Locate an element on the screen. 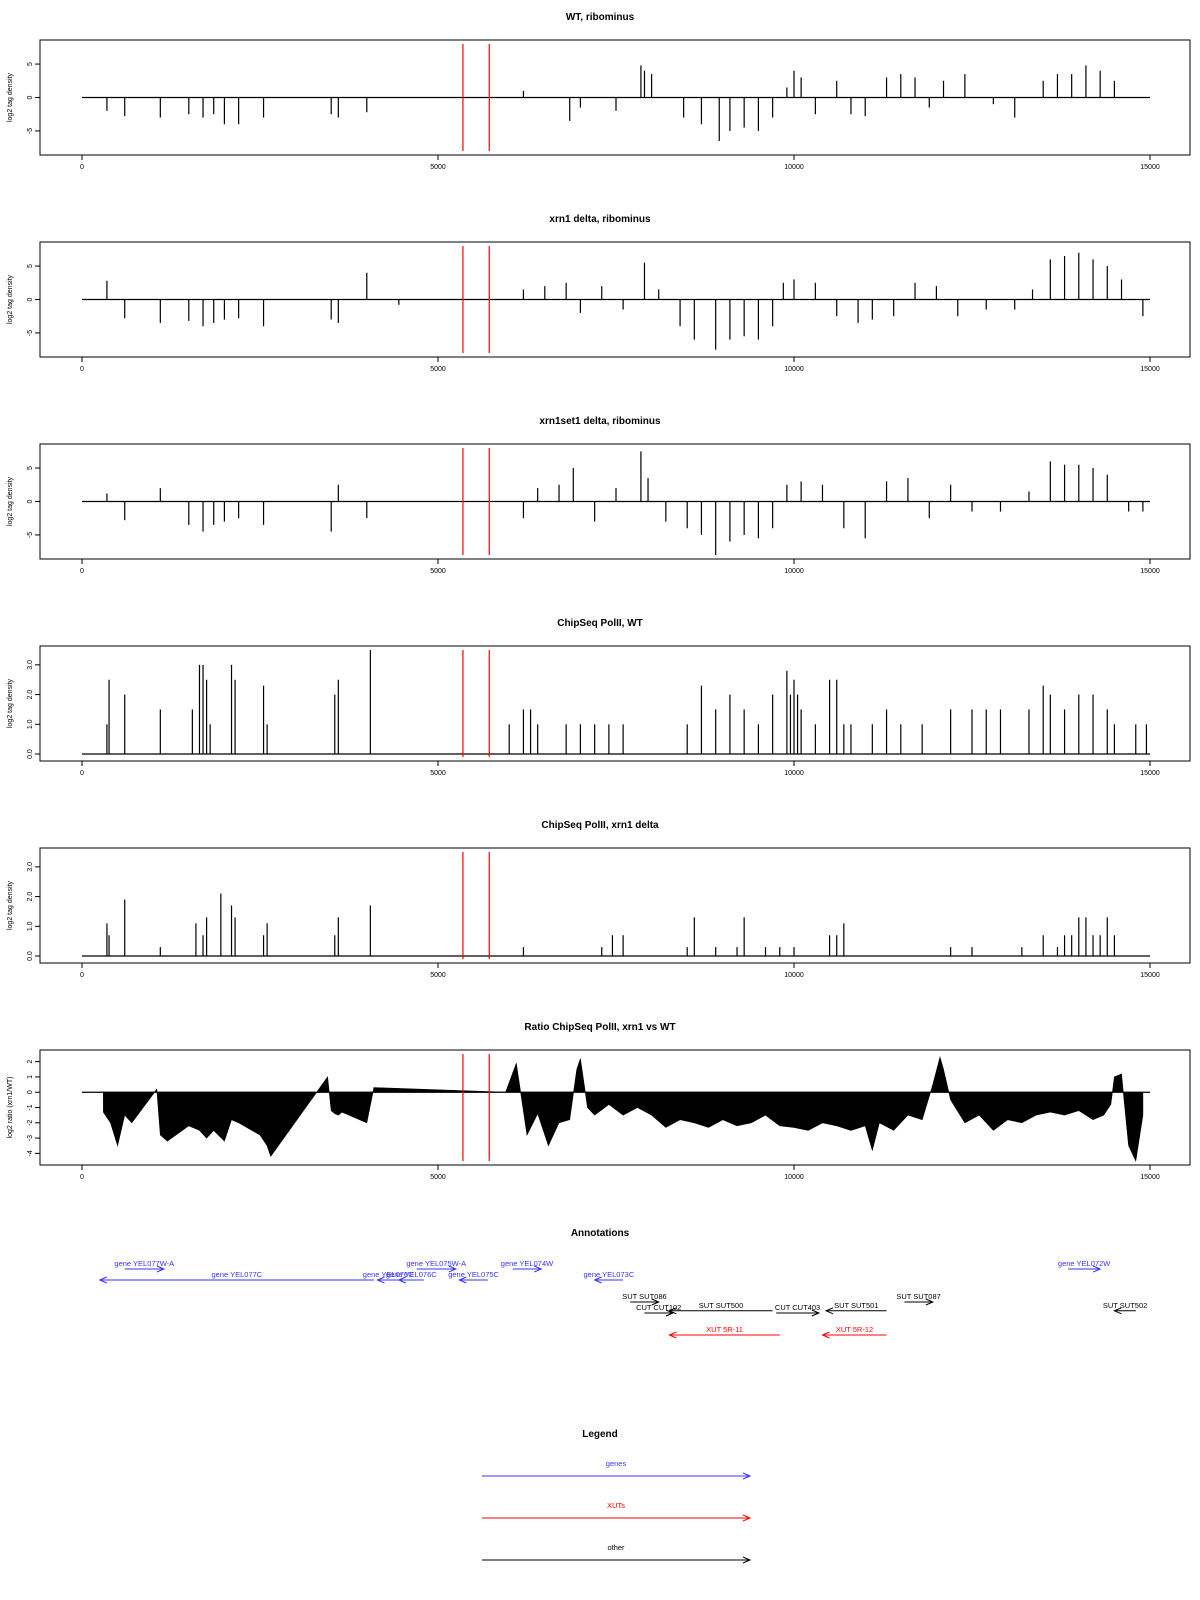 This screenshot has width=1200, height=1600. annotation-label: XUT 5R-12 is located at coordinates (854, 1329).